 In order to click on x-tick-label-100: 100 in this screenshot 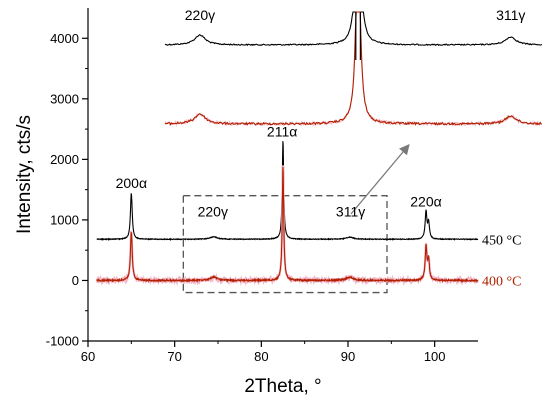, I will do `click(435, 356)`.